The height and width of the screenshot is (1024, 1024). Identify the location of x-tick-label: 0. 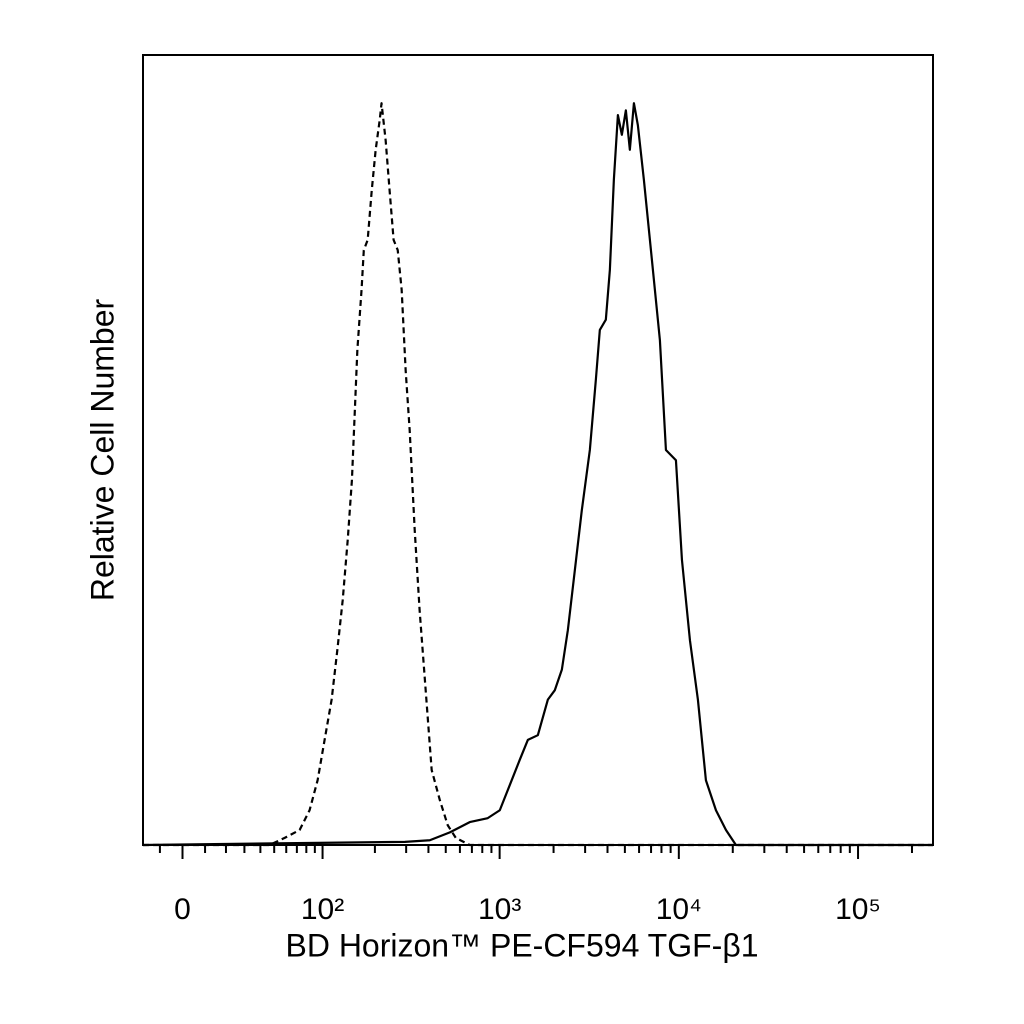
(182, 909).